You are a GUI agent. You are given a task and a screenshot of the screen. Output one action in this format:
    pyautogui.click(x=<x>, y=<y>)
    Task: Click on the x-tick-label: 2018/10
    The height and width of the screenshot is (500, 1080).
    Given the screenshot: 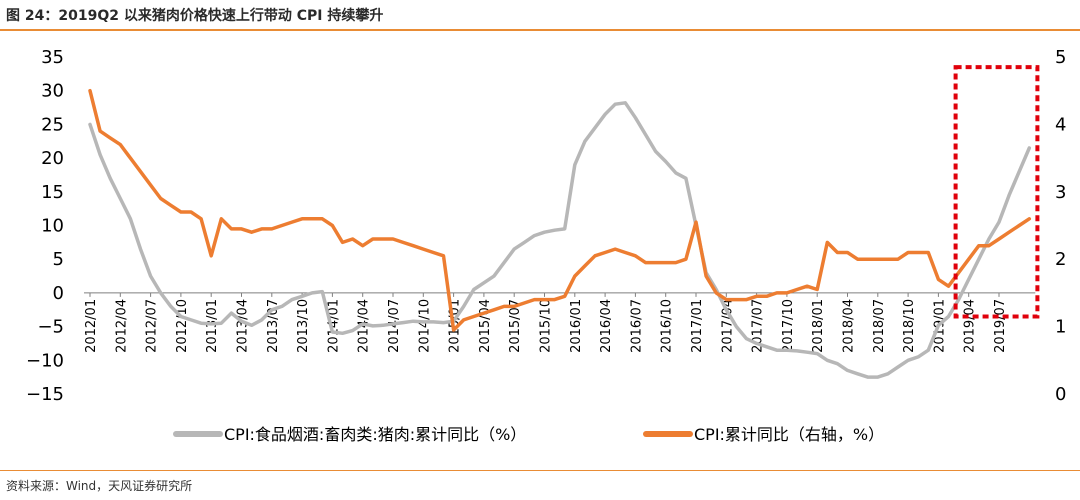 What is the action you would take?
    pyautogui.click(x=909, y=326)
    